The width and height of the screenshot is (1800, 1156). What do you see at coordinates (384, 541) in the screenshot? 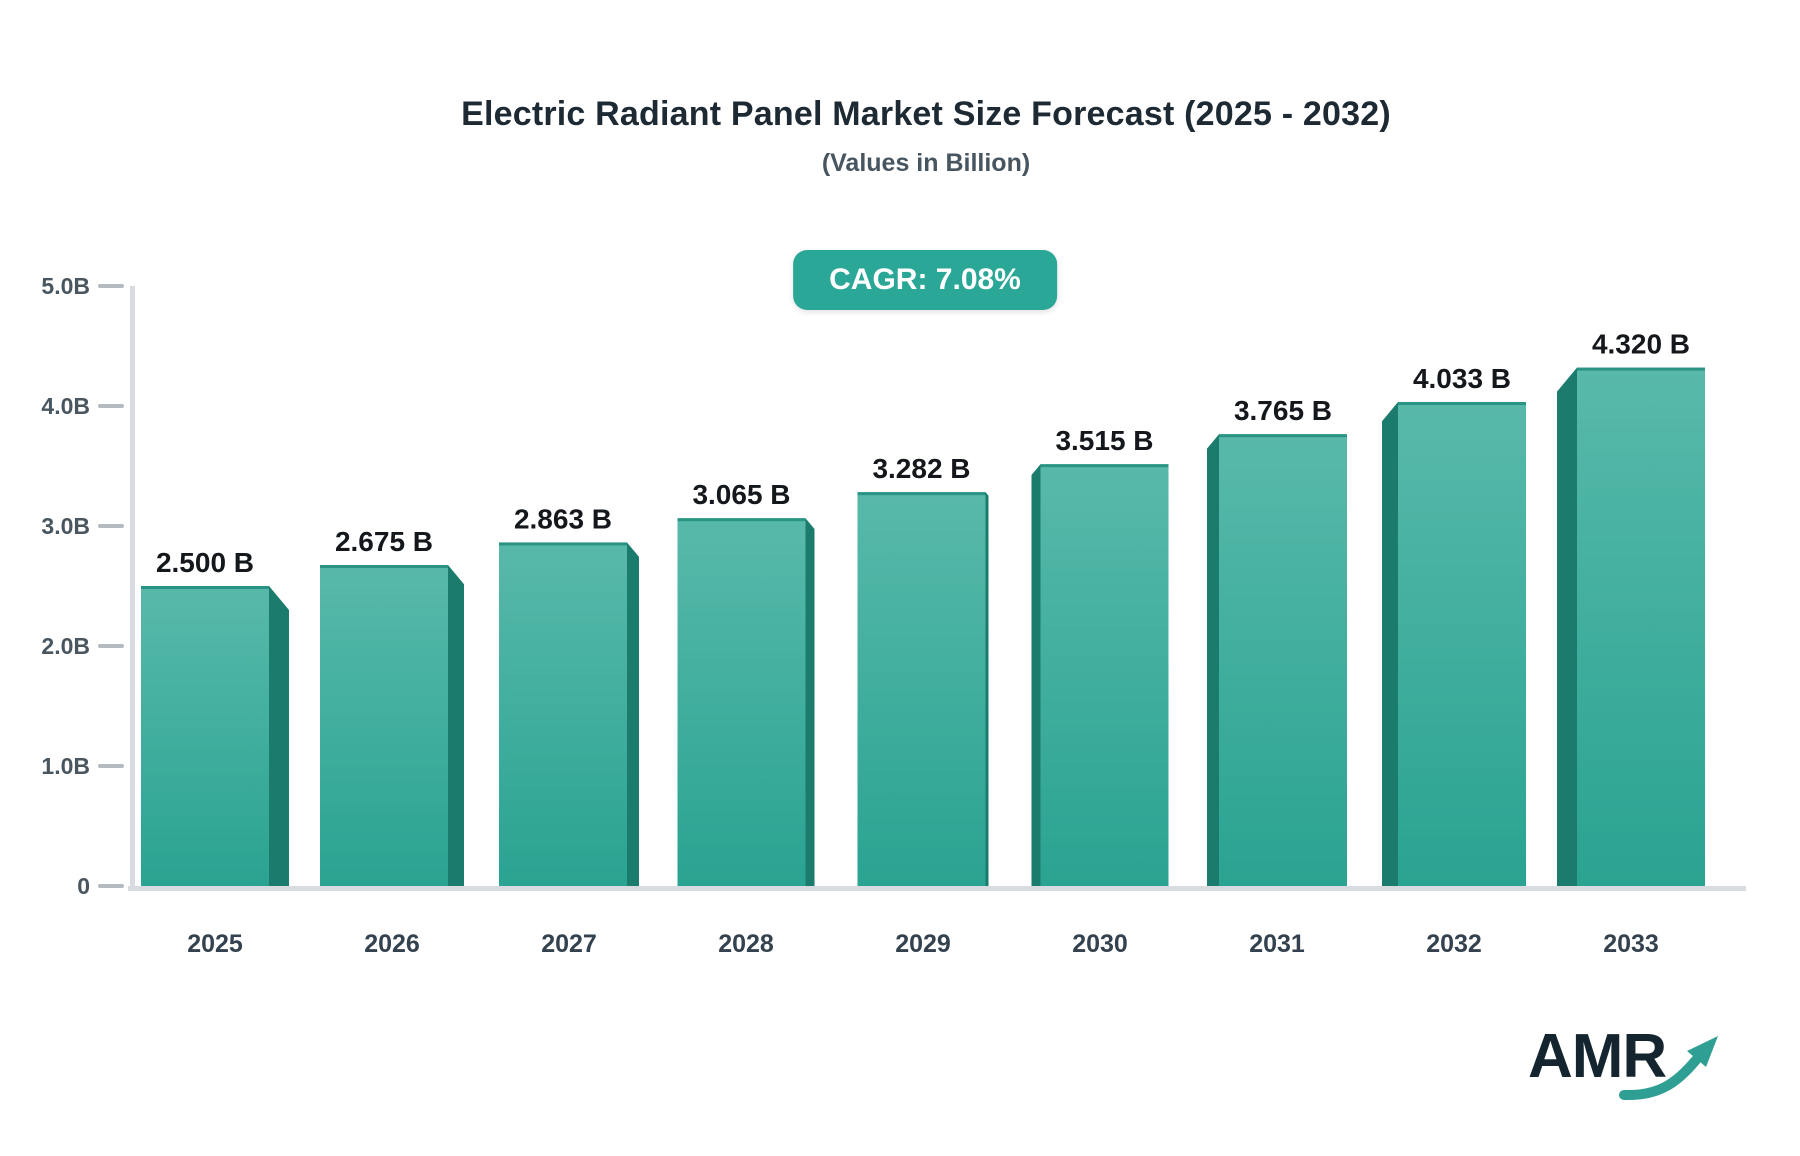
I see `bar-value-label: 2.675 B` at bounding box center [384, 541].